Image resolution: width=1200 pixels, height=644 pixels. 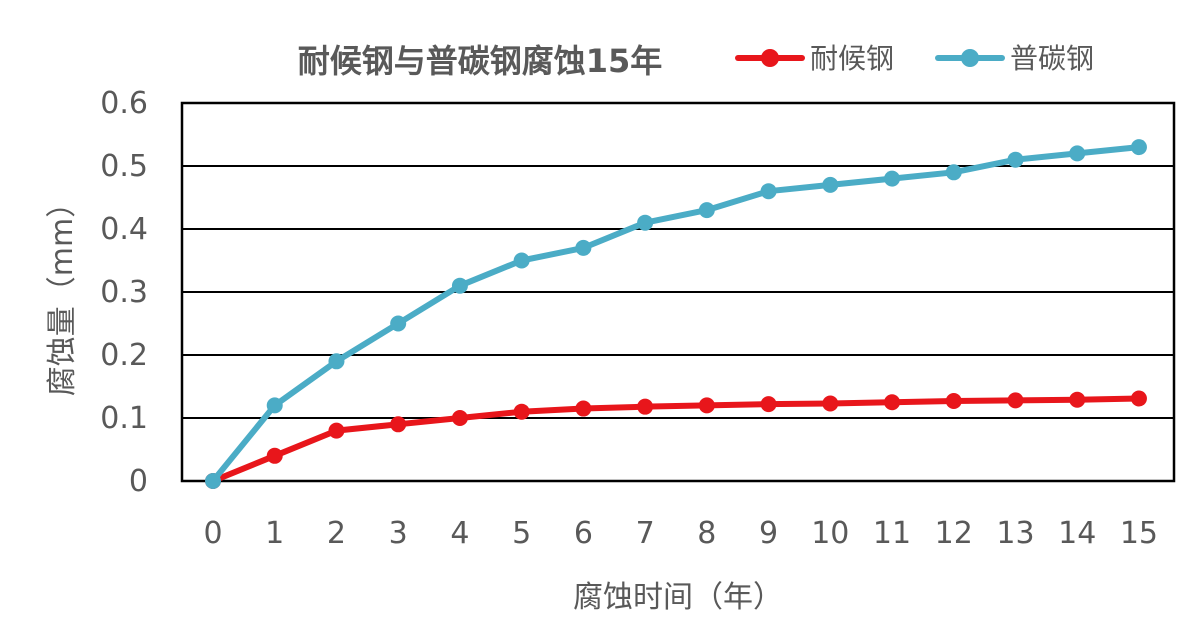 What do you see at coordinates (852, 58) in the screenshot?
I see `legend-label: 耐候钢` at bounding box center [852, 58].